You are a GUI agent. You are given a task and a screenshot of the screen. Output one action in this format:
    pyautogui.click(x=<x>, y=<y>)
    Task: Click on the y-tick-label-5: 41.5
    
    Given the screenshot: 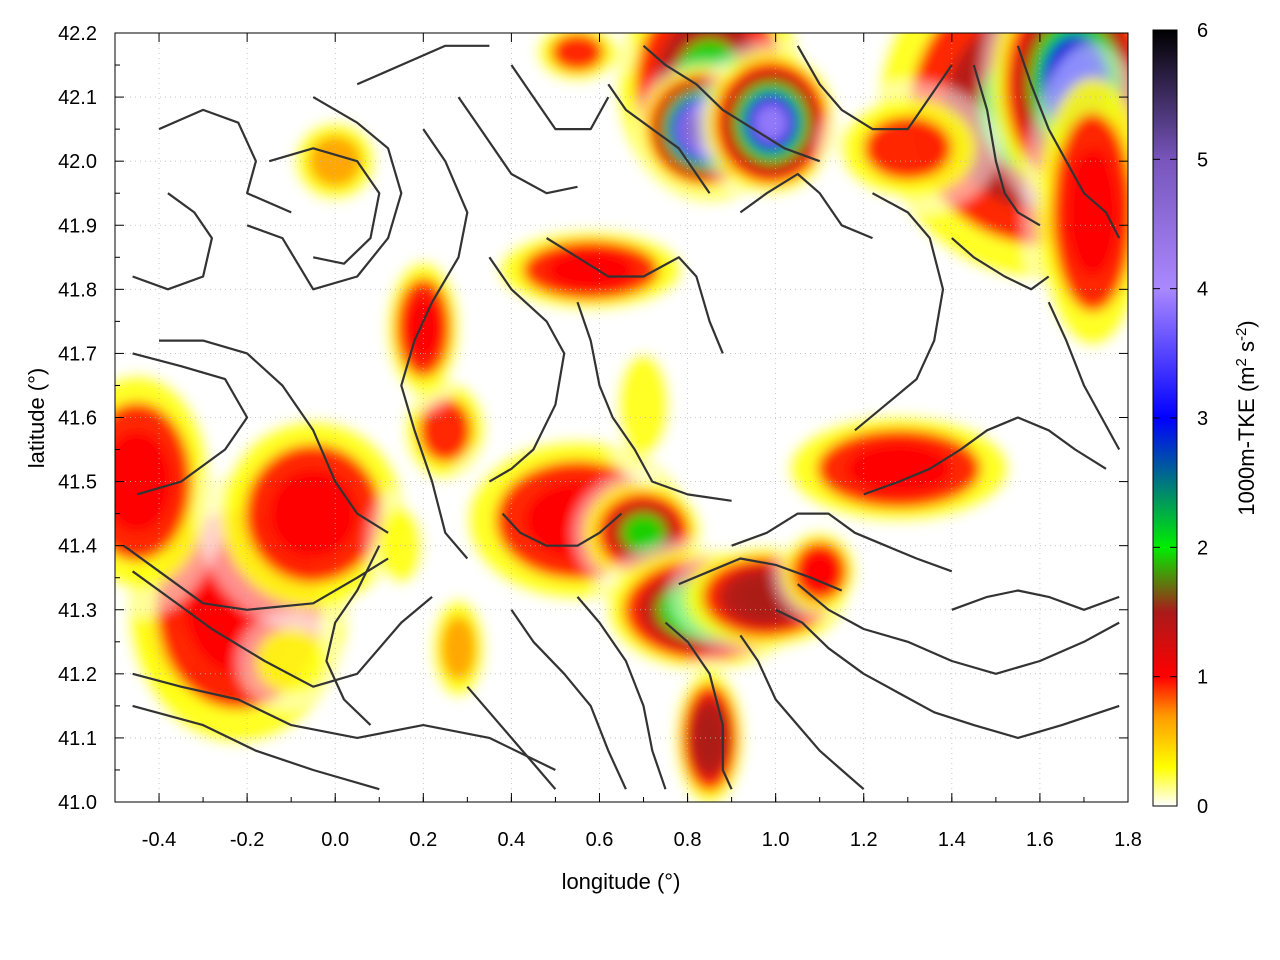 What is the action you would take?
    pyautogui.click(x=77, y=483)
    